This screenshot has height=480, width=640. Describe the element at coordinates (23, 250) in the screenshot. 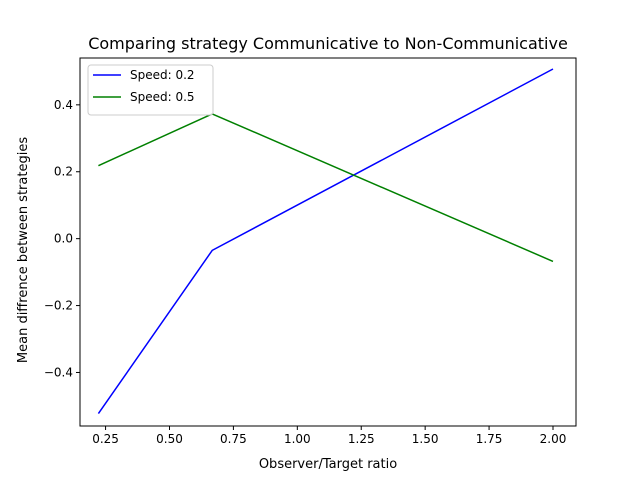

I see `y-axis-label: Mean diffrence between strategies` at that location.